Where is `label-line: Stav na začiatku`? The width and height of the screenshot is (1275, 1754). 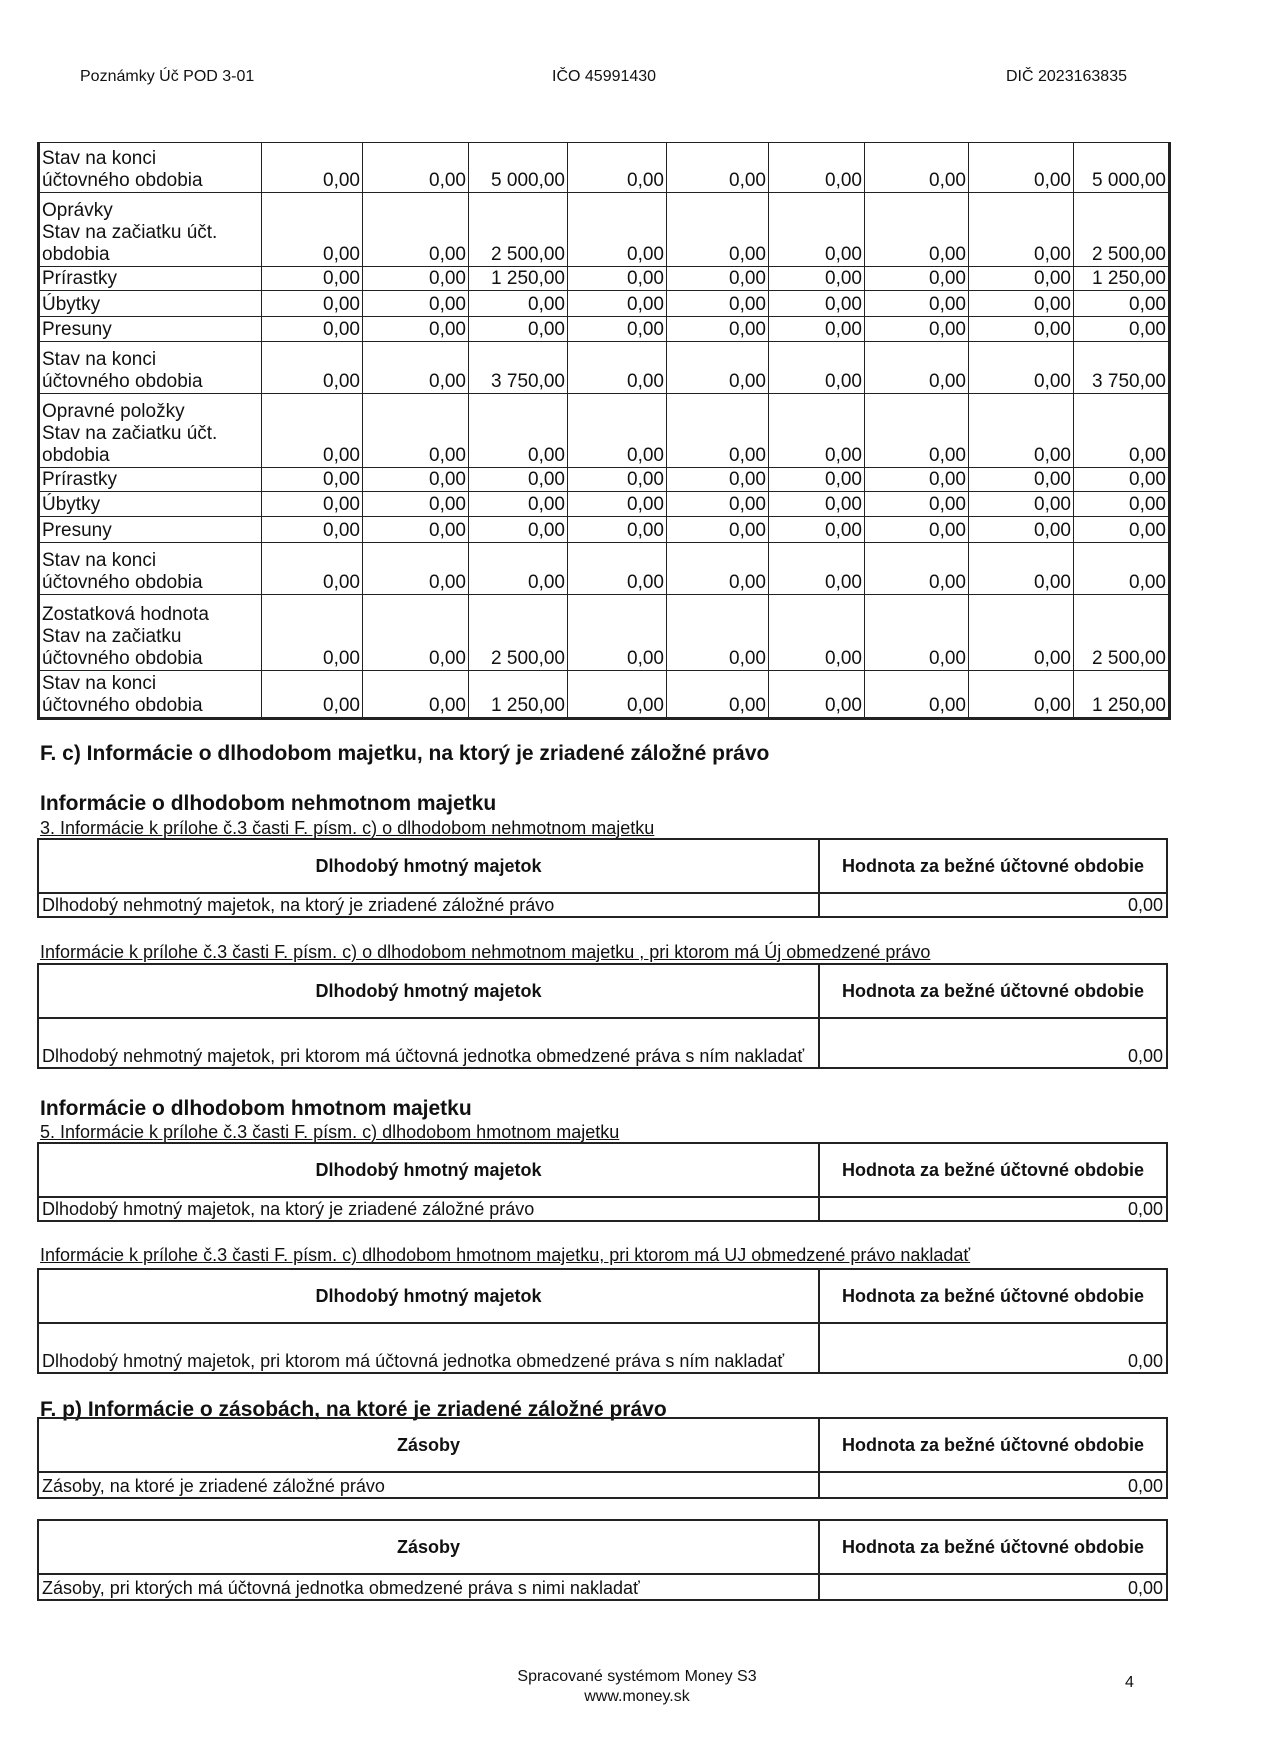
label-line: Stav na začiatku is located at coordinates (112, 636).